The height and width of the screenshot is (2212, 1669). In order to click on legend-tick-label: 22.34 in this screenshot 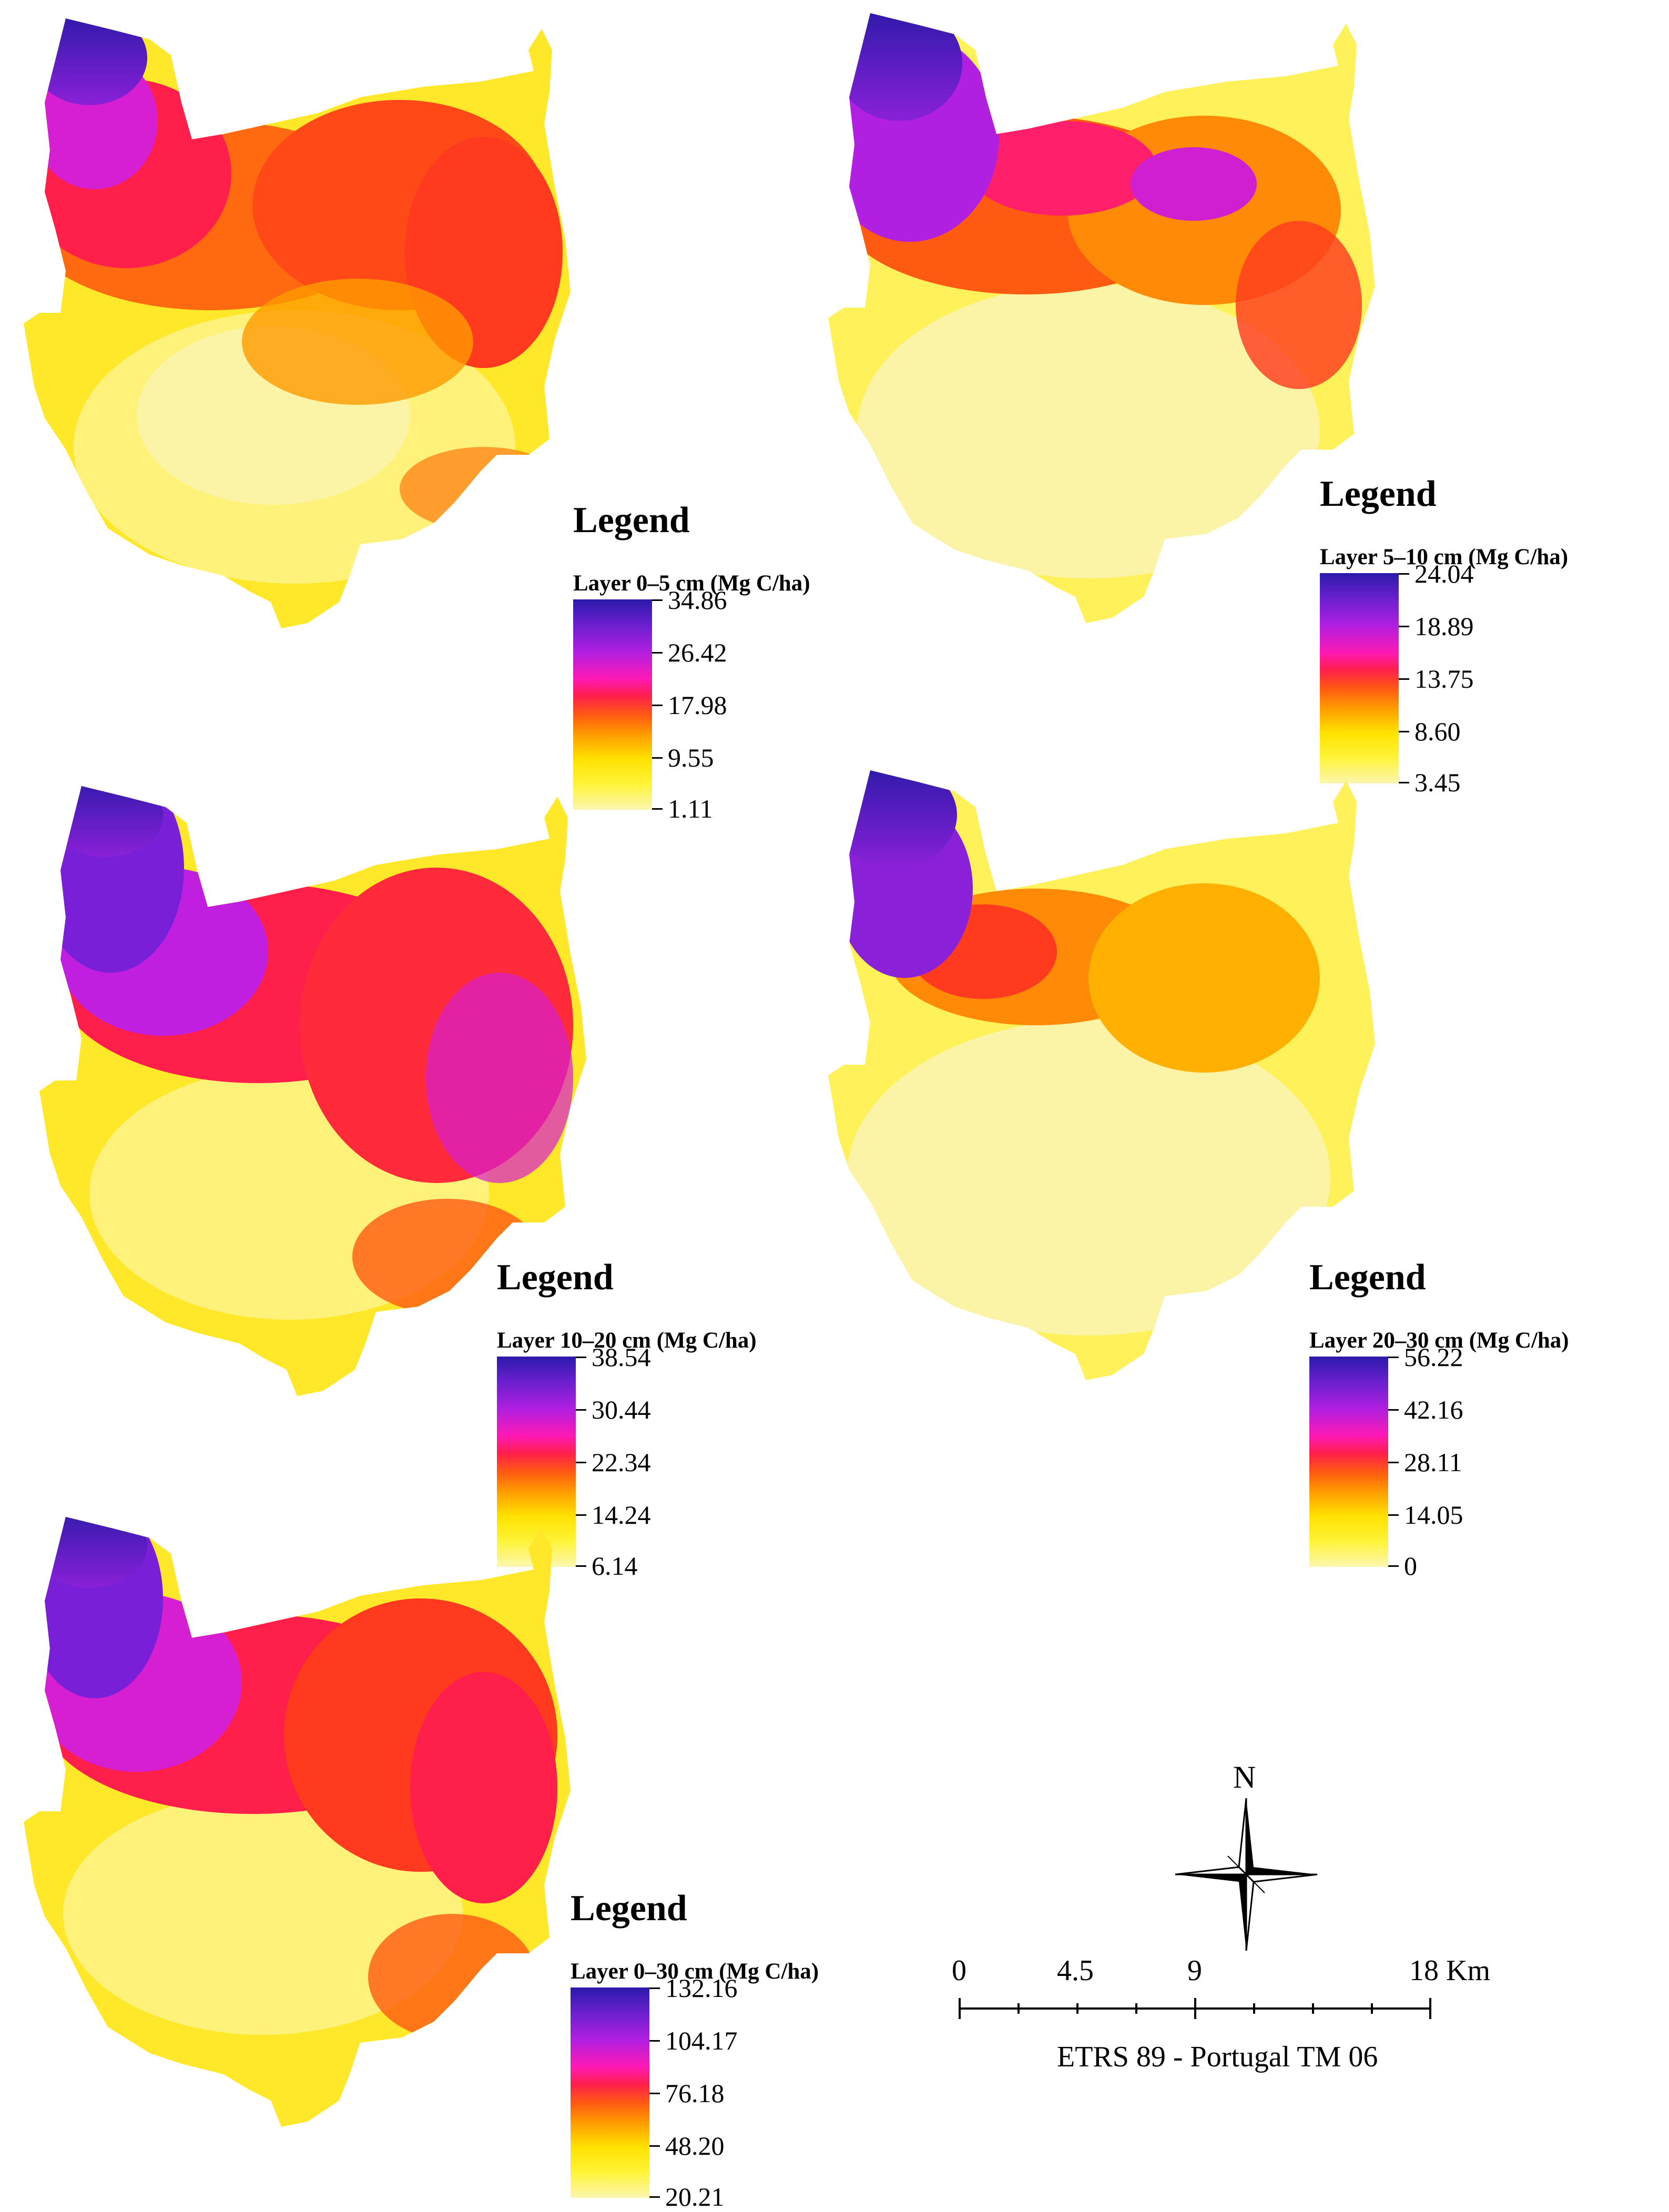, I will do `click(621, 1462)`.